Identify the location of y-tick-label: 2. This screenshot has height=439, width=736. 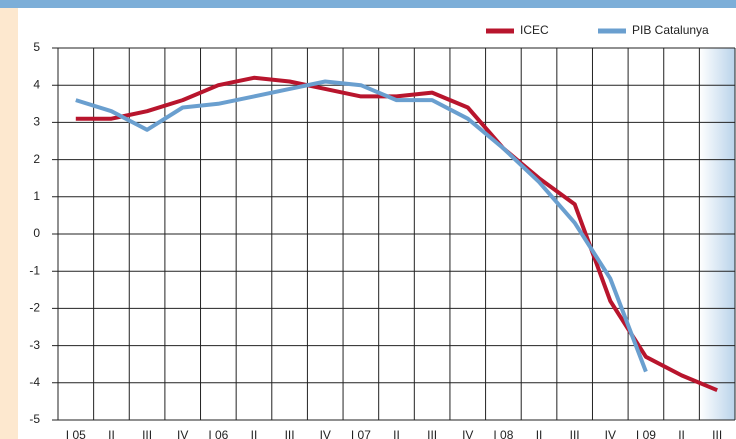
(36, 159).